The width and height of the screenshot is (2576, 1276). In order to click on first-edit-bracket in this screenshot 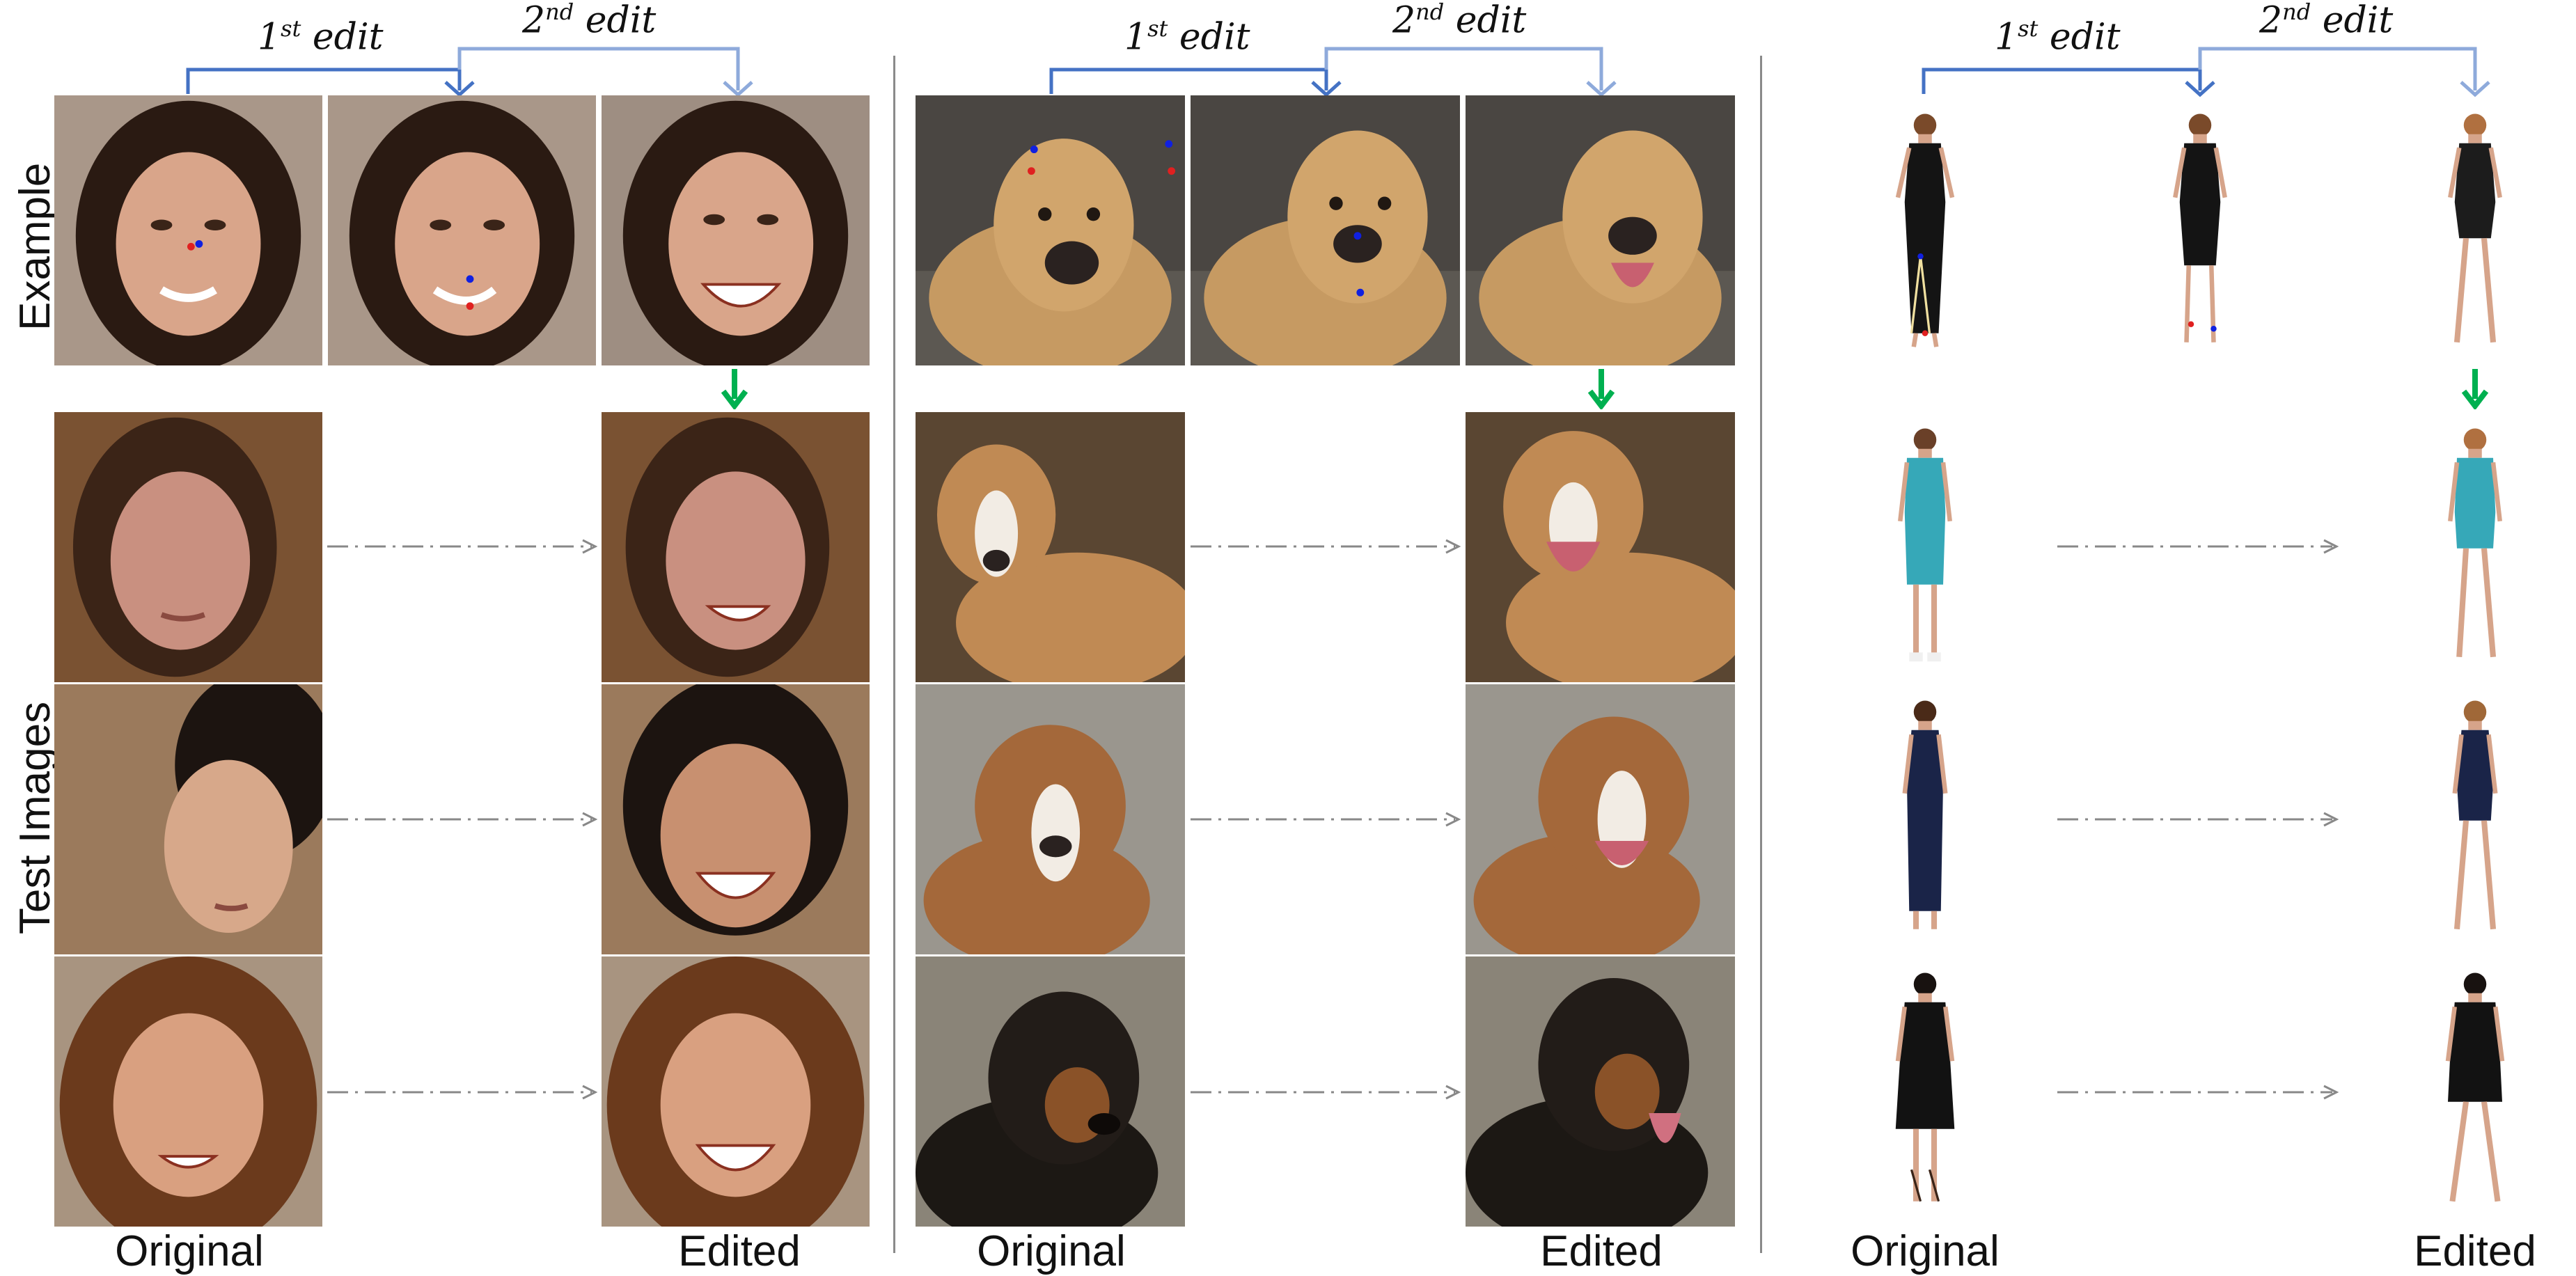, I will do `click(324, 81)`.